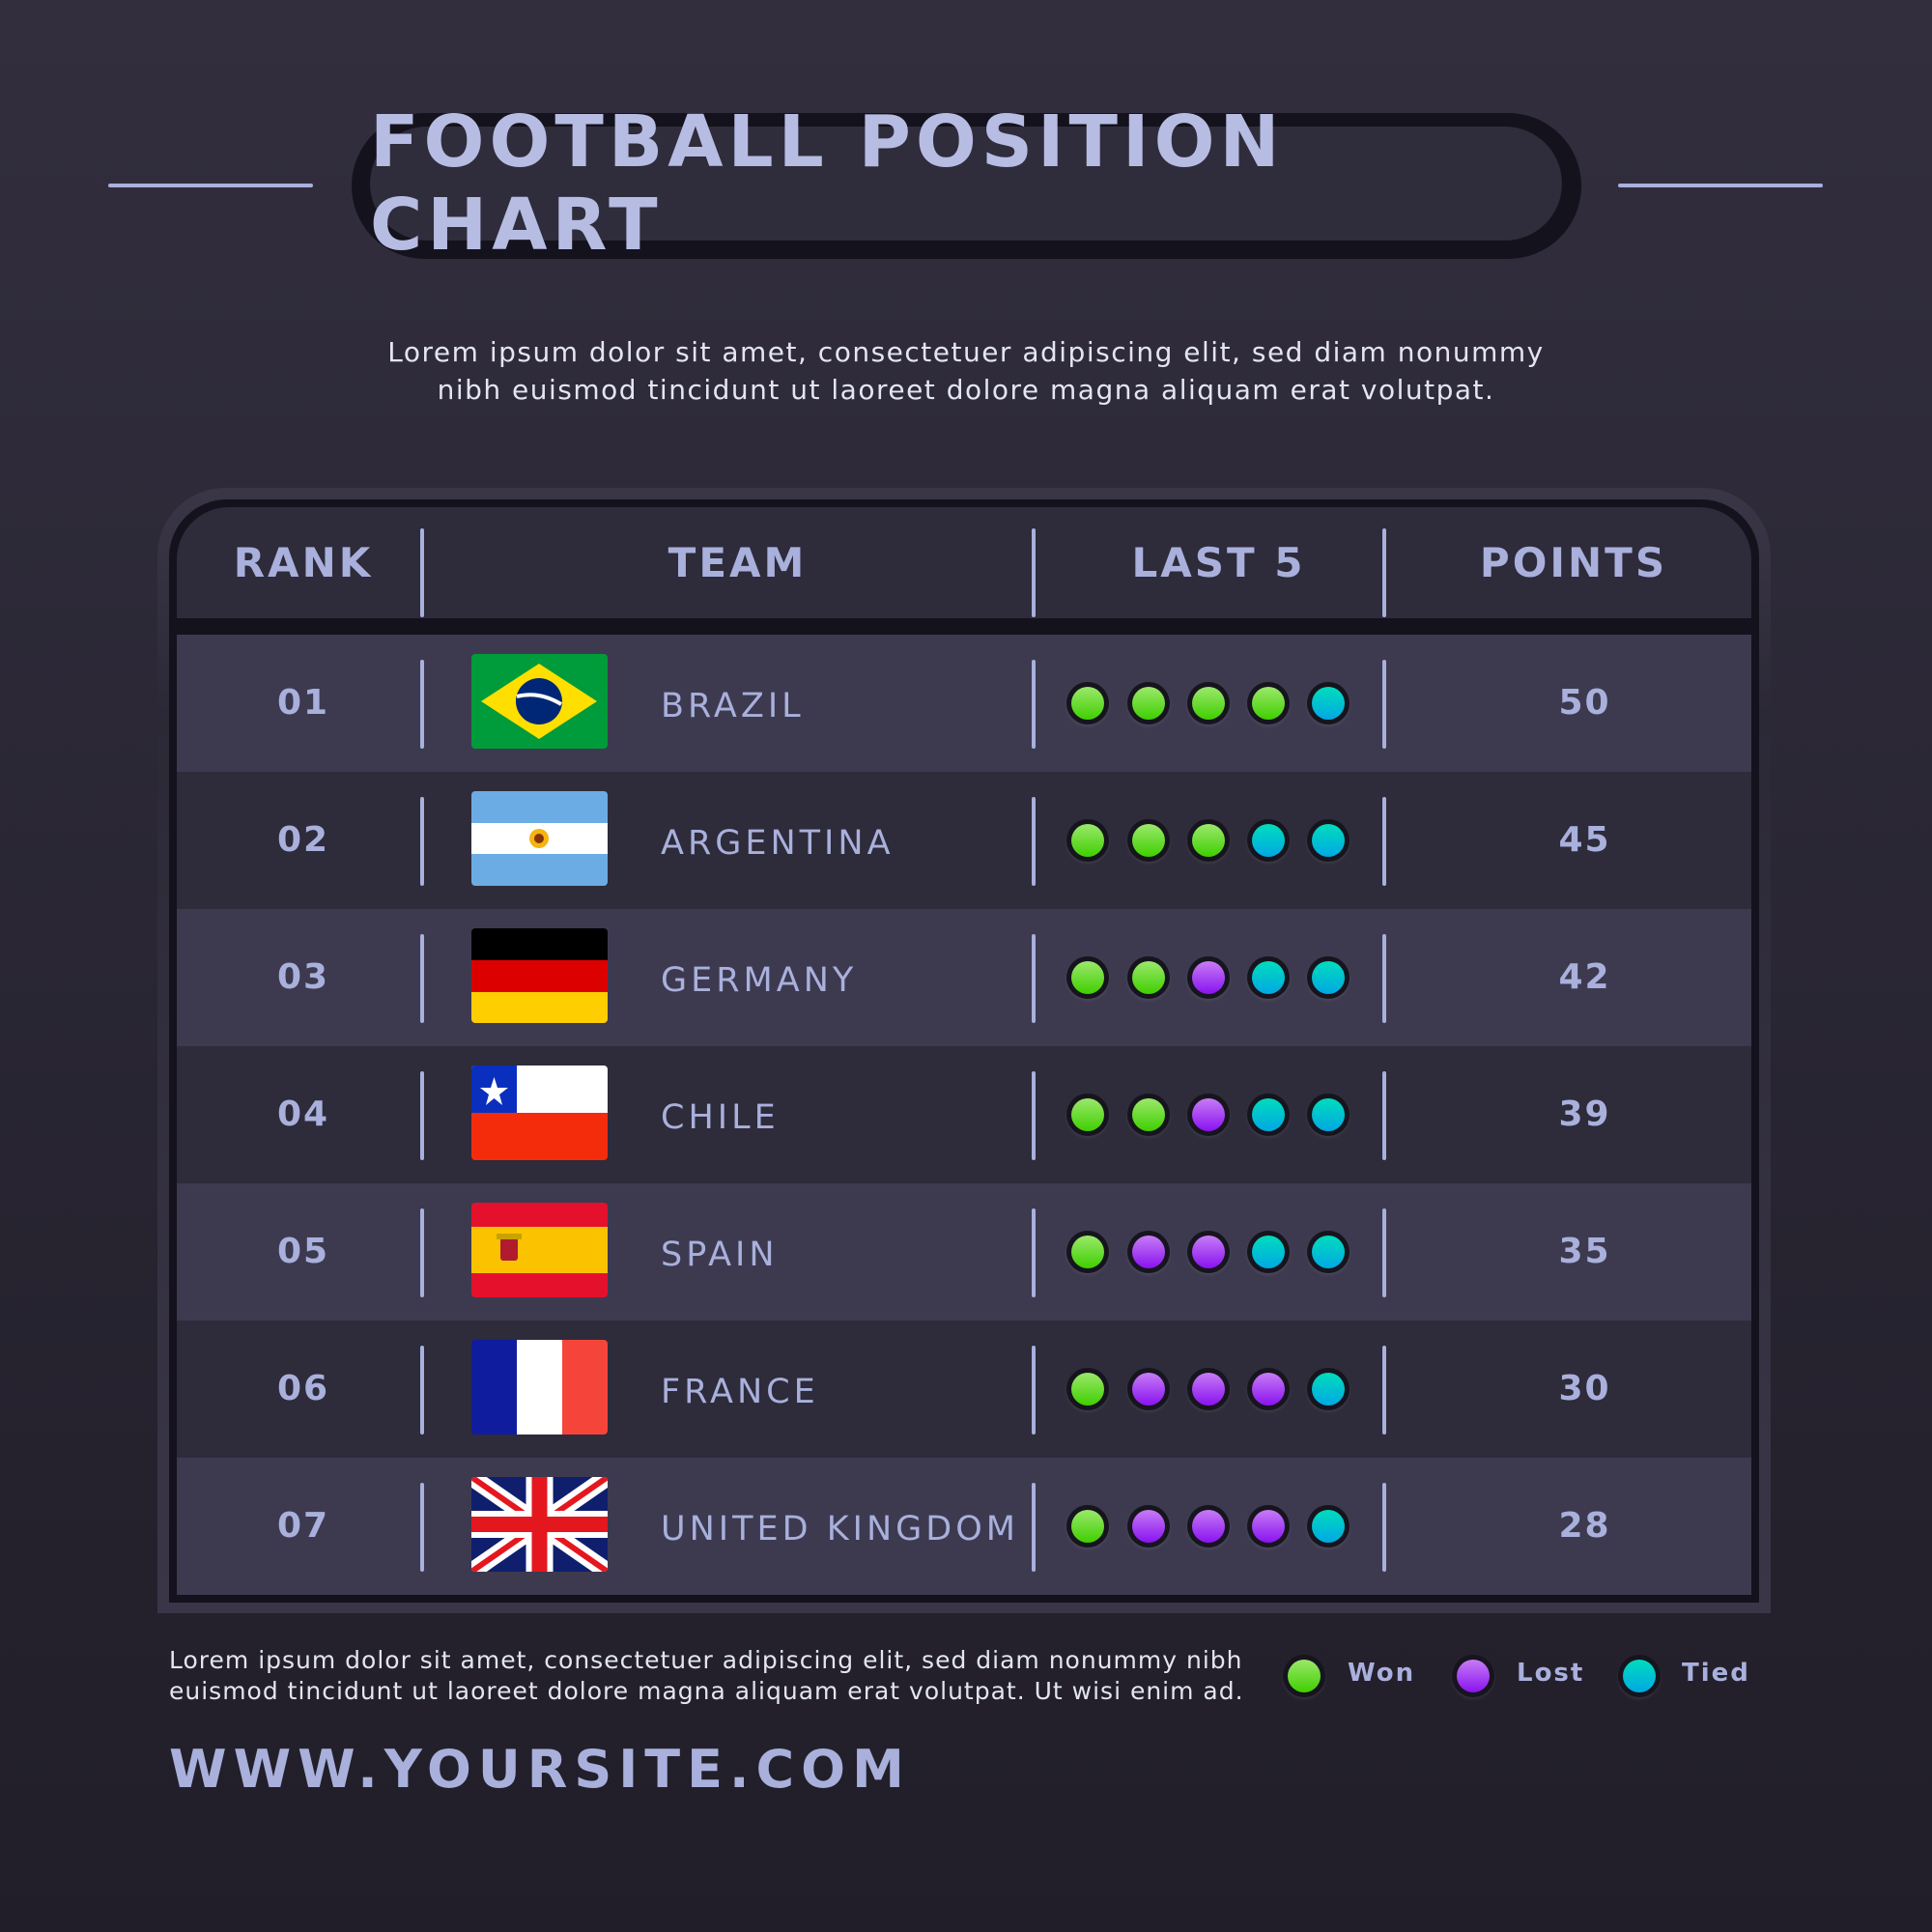 This screenshot has width=1932, height=1932. Describe the element at coordinates (966, 183) in the screenshot. I see `page-title: FOOTBALL POSITION CHART` at that location.